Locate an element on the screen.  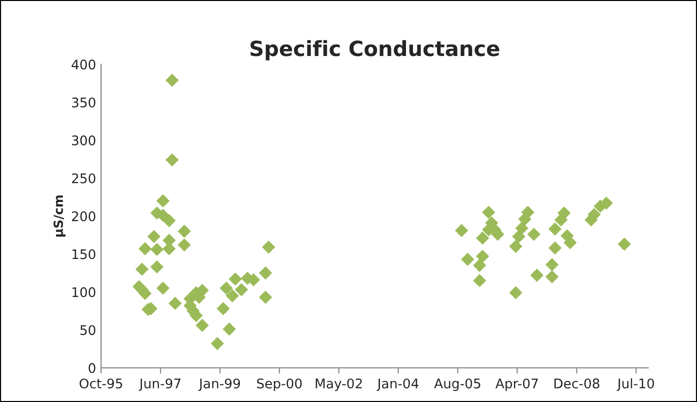
y-tick-label: 0 is located at coordinates (92, 368).